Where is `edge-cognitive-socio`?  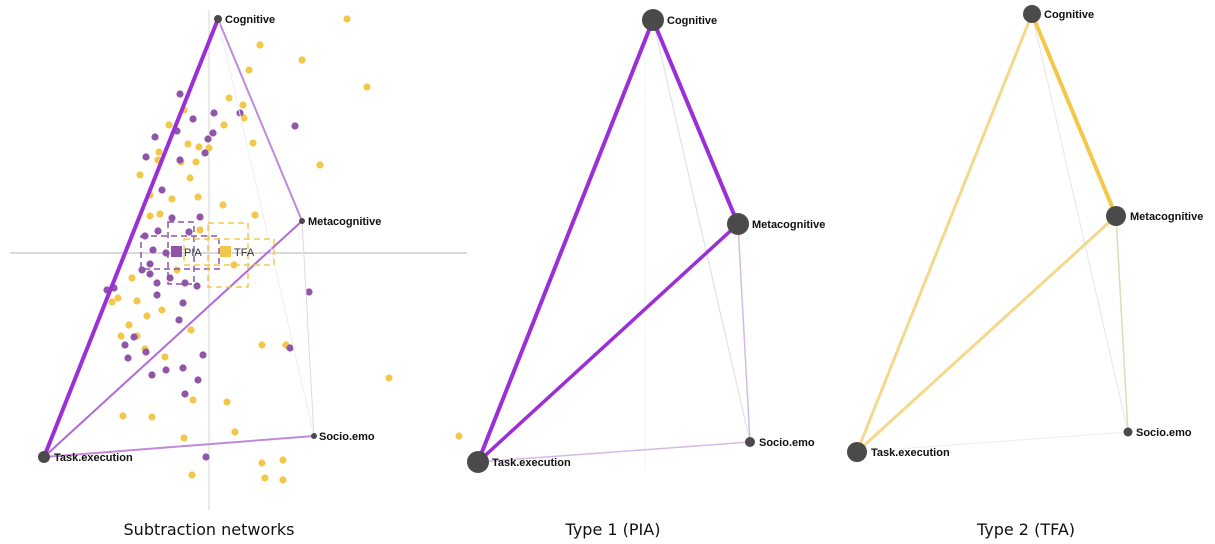
edge-cognitive-socio is located at coordinates (701, 231).